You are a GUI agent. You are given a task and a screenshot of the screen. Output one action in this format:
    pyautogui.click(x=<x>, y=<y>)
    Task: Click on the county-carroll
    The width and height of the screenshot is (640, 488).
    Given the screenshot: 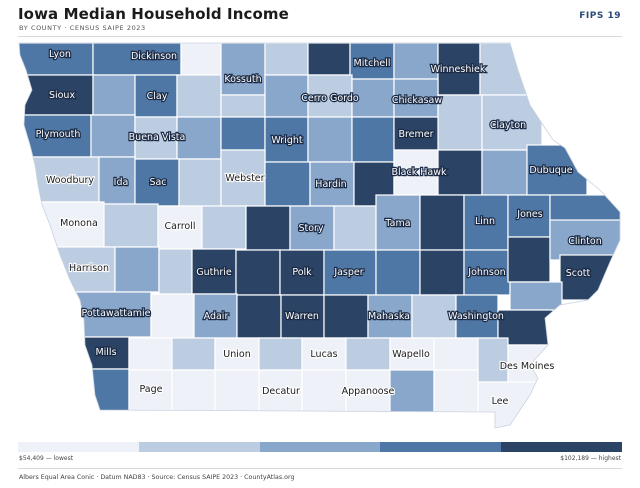 What is the action you would take?
    pyautogui.click(x=180, y=227)
    